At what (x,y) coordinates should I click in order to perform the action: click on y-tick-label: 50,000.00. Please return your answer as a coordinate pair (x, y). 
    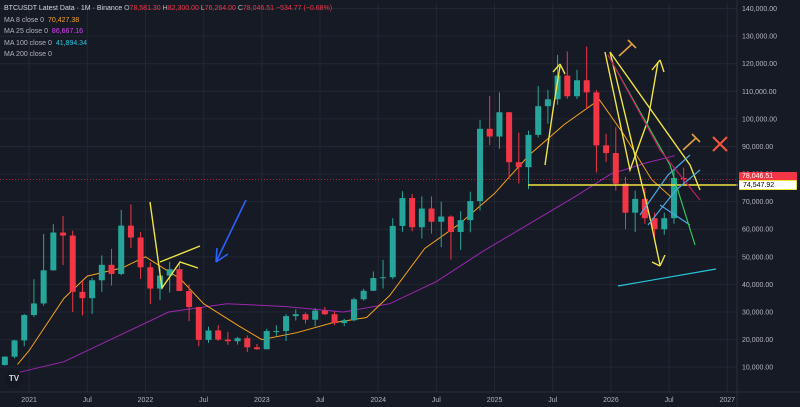
    Looking at the image, I should click on (757, 257).